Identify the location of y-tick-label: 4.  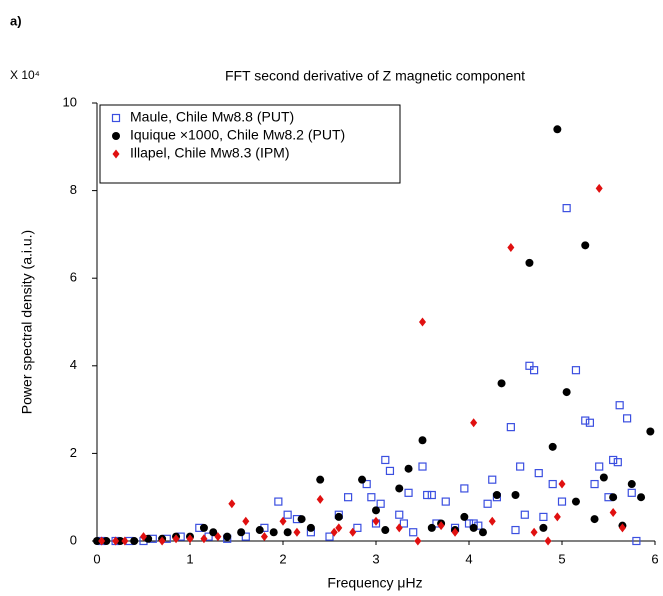
(73, 364).